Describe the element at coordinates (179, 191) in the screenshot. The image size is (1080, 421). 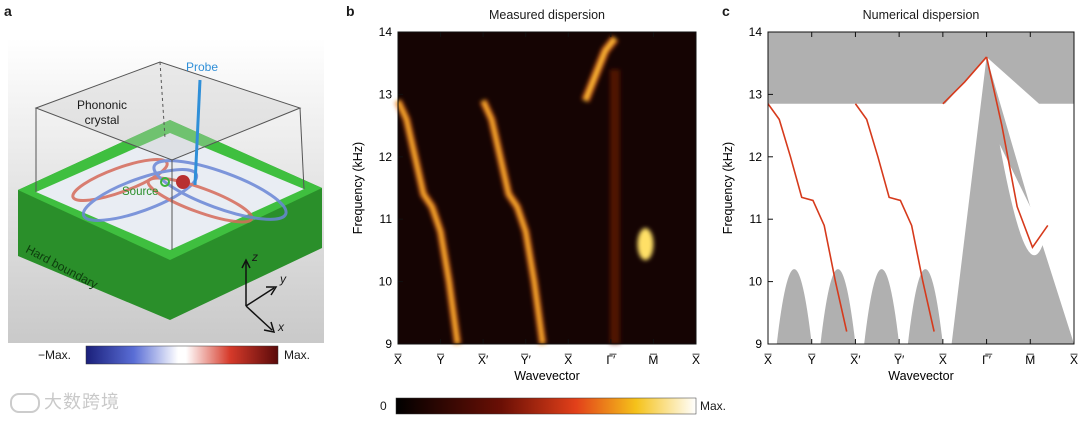
I see `field-pattern` at that location.